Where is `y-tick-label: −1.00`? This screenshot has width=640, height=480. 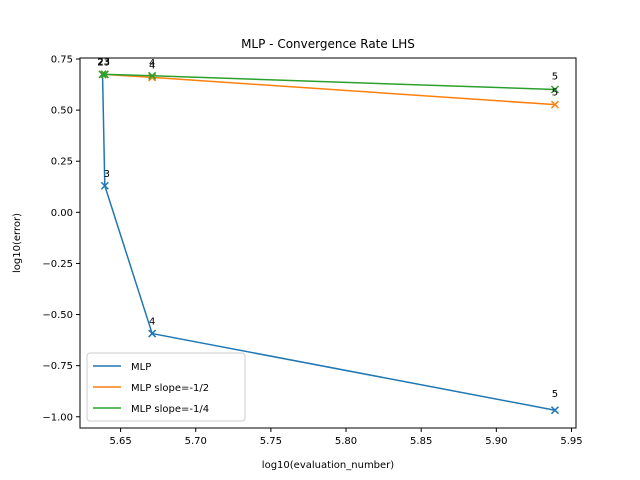 y-tick-label: −1.00 is located at coordinates (57, 417).